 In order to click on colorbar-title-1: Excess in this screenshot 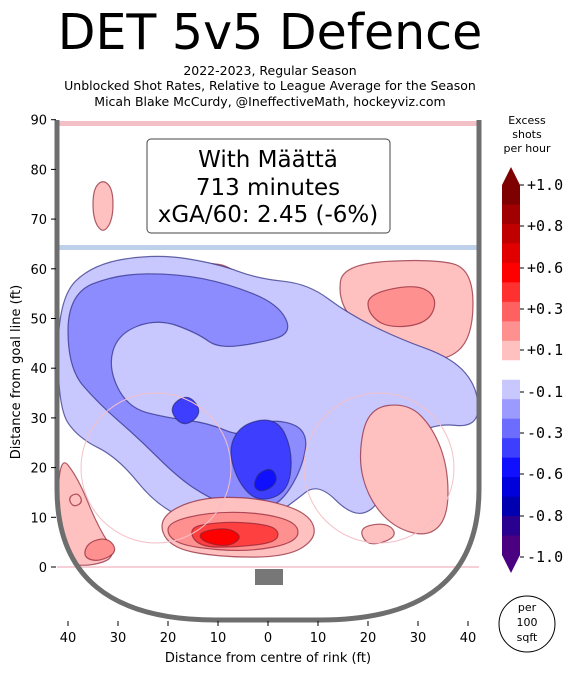, I will do `click(527, 120)`.